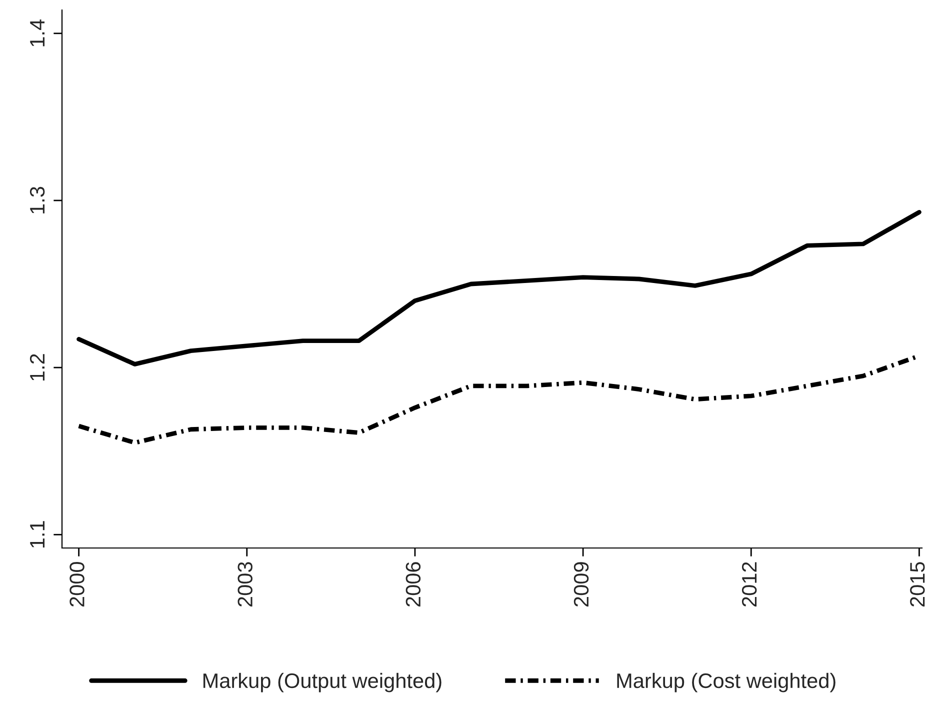 The width and height of the screenshot is (928, 711). Describe the element at coordinates (413, 584) in the screenshot. I see `x-tick-label: 2006` at that location.